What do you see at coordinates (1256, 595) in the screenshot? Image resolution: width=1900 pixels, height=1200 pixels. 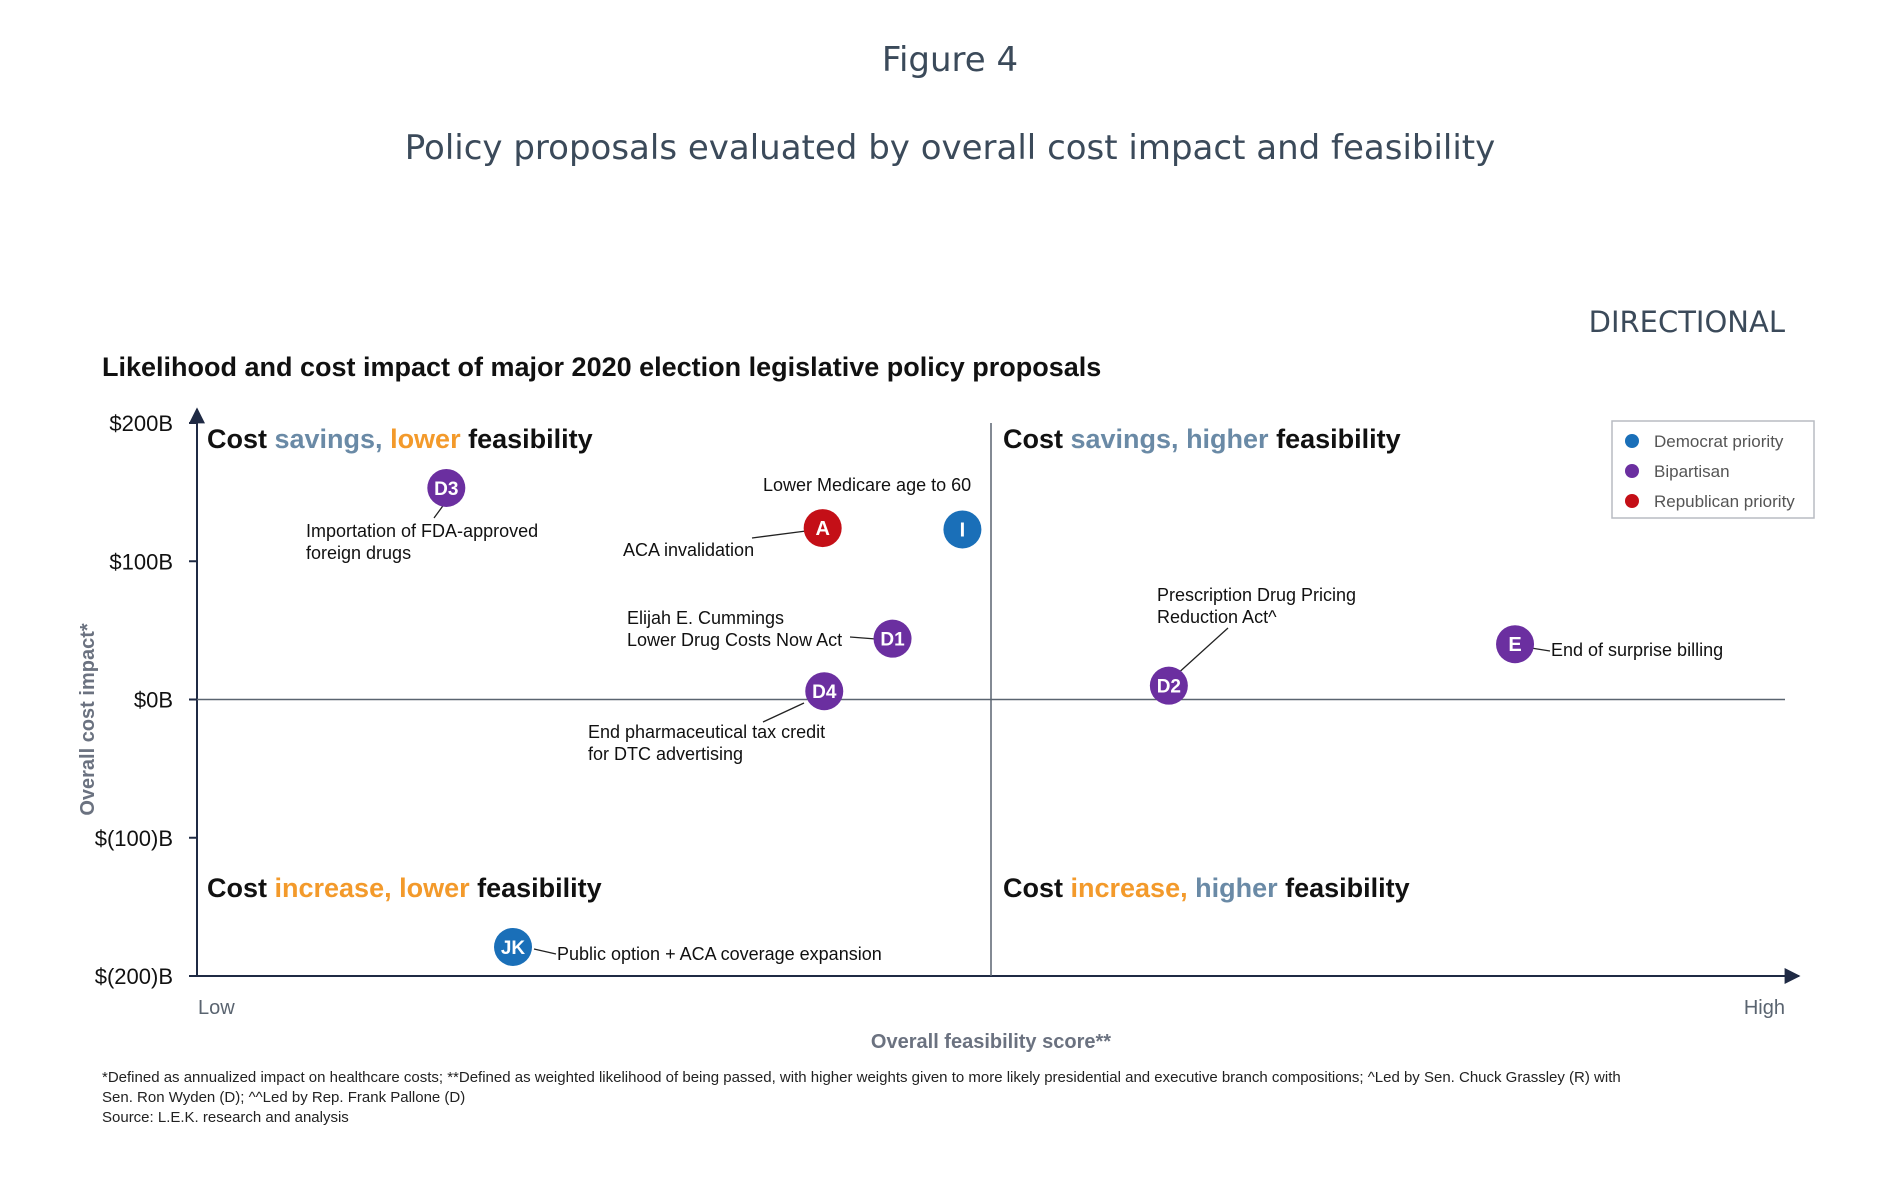 I see `point-annotation: Prescription Drug Pricing` at bounding box center [1256, 595].